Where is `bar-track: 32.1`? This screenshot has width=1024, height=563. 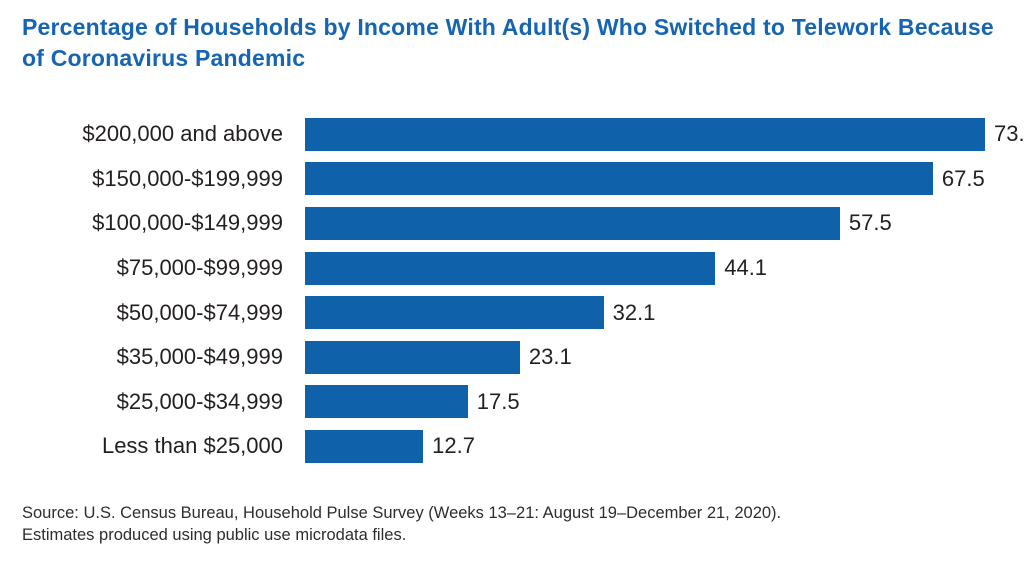 bar-track: 32.1 is located at coordinates (642, 313).